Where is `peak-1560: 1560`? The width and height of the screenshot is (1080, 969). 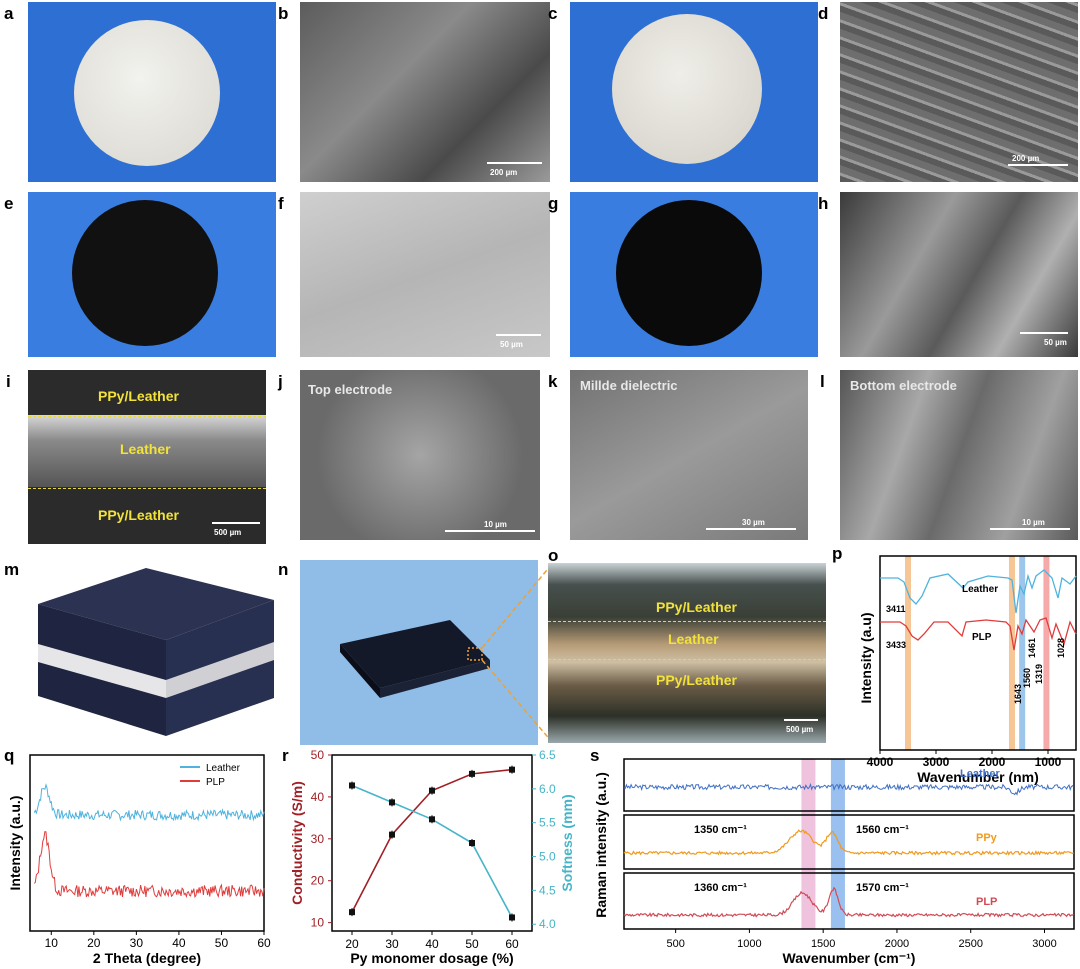 peak-1560: 1560 is located at coordinates (1027, 678).